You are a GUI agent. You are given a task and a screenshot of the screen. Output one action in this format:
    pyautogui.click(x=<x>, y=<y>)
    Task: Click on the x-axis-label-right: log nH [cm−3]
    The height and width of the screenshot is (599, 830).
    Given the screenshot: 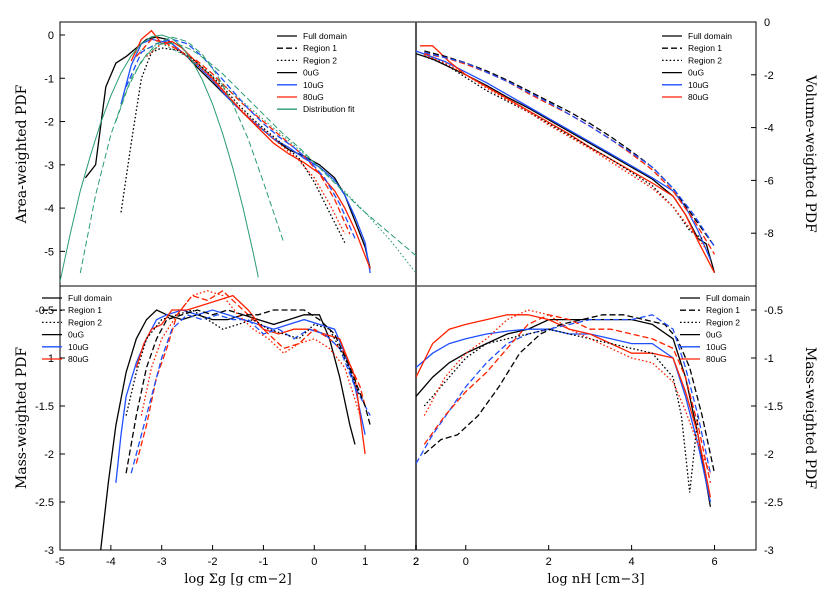 What is the action you would take?
    pyautogui.click(x=595, y=579)
    